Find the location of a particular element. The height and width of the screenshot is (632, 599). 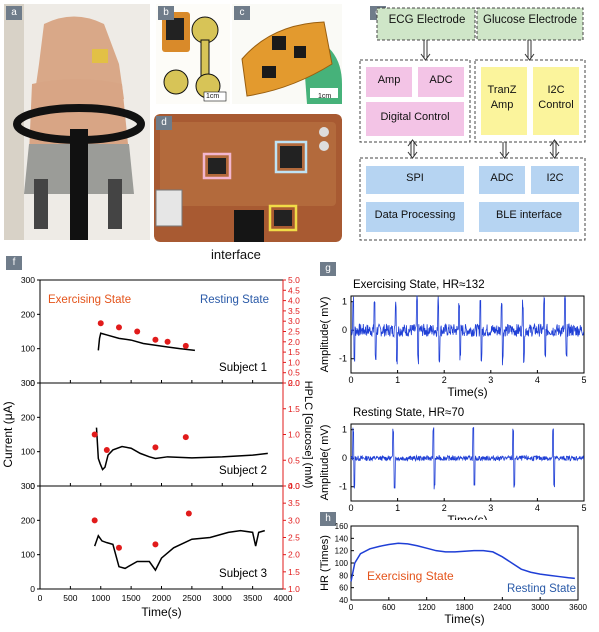

x-tick-label: 2400 is located at coordinates (502, 607).